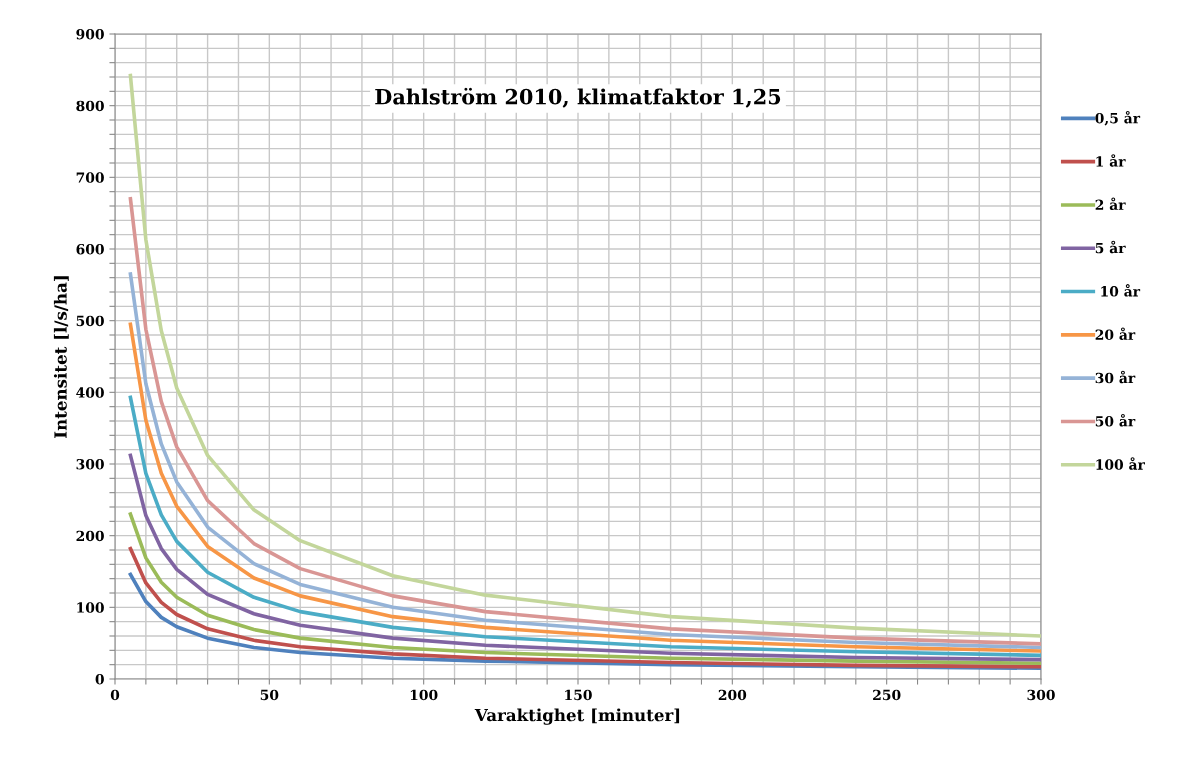  Describe the element at coordinates (1118, 118) in the screenshot. I see `legend-label: 0,5 år` at that location.